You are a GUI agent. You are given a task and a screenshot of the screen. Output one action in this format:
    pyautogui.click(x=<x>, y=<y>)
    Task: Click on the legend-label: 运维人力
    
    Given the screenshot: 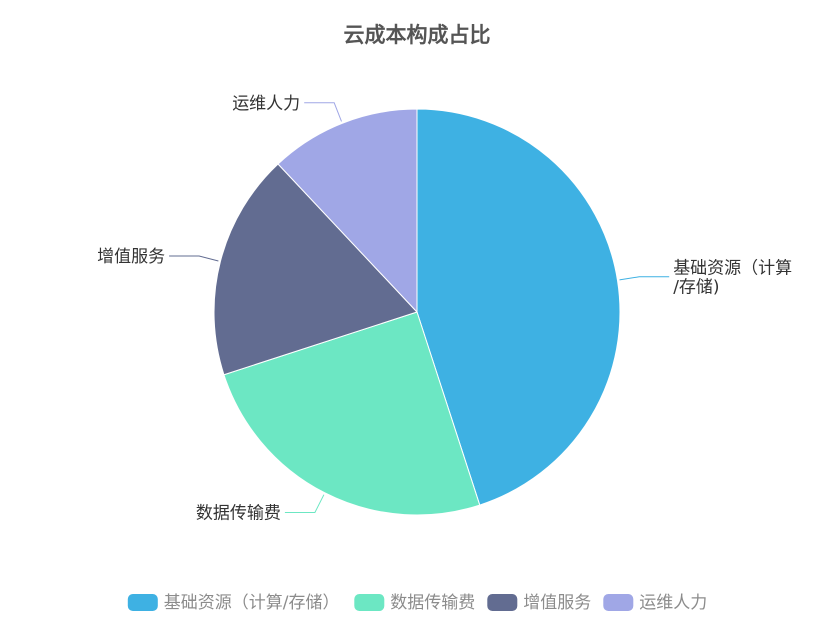 What is the action you would take?
    pyautogui.click(x=673, y=603)
    